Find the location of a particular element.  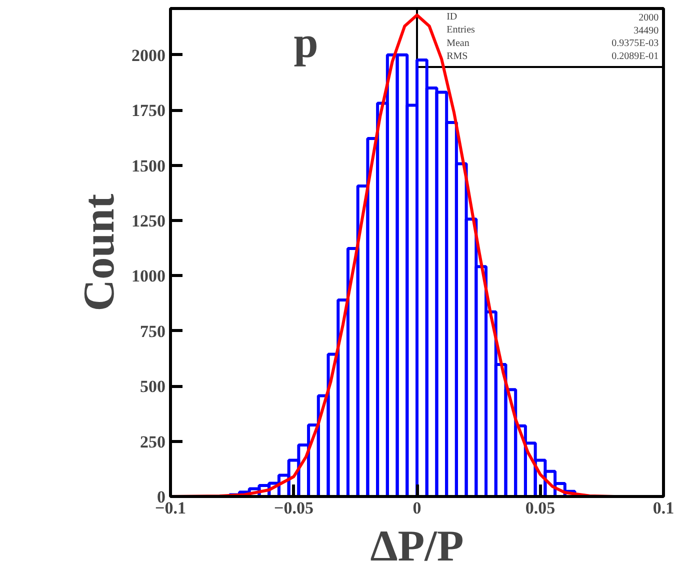

y-axis-title: Count is located at coordinates (99, 252).